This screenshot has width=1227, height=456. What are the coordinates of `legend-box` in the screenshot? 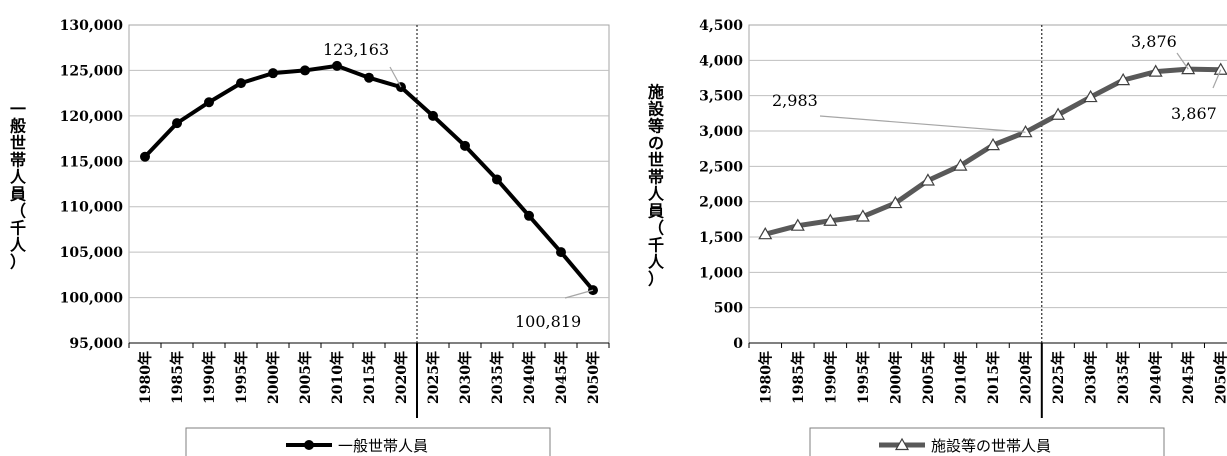 It's located at (987, 441).